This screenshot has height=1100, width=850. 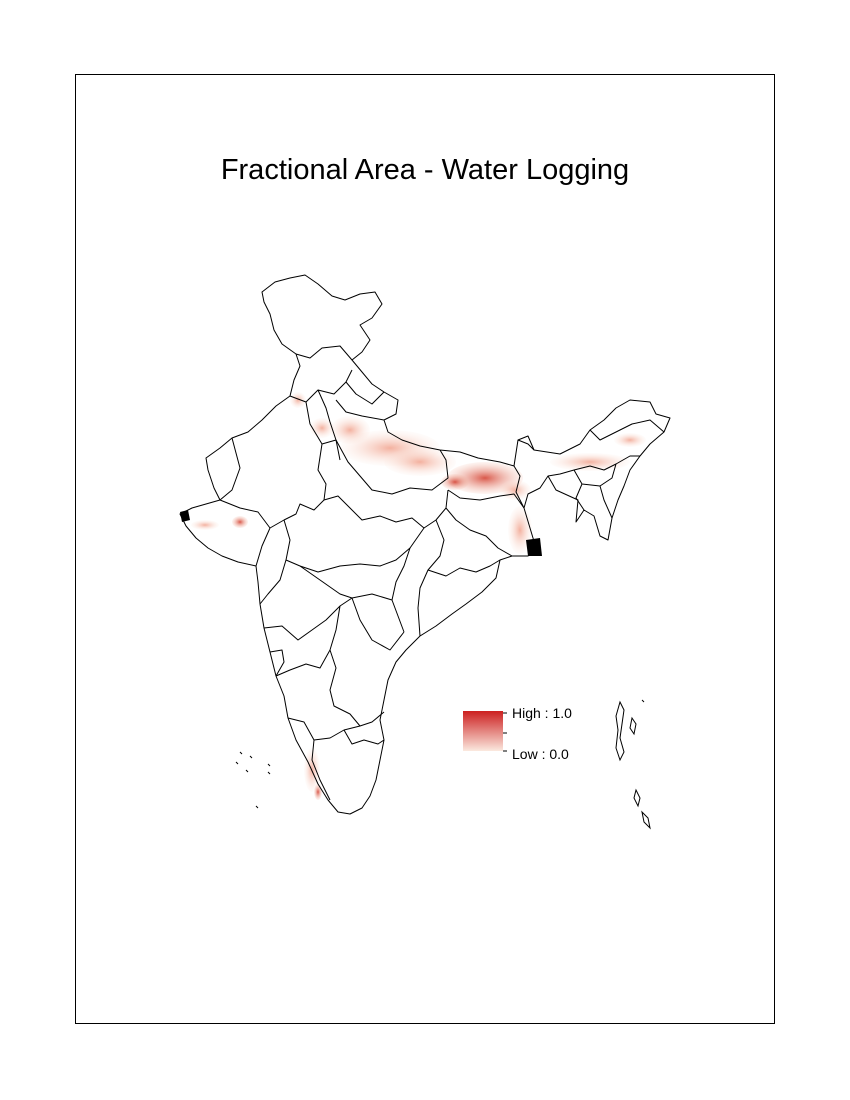 What do you see at coordinates (540, 754) in the screenshot?
I see `legend-low-label: Low : 0.0` at bounding box center [540, 754].